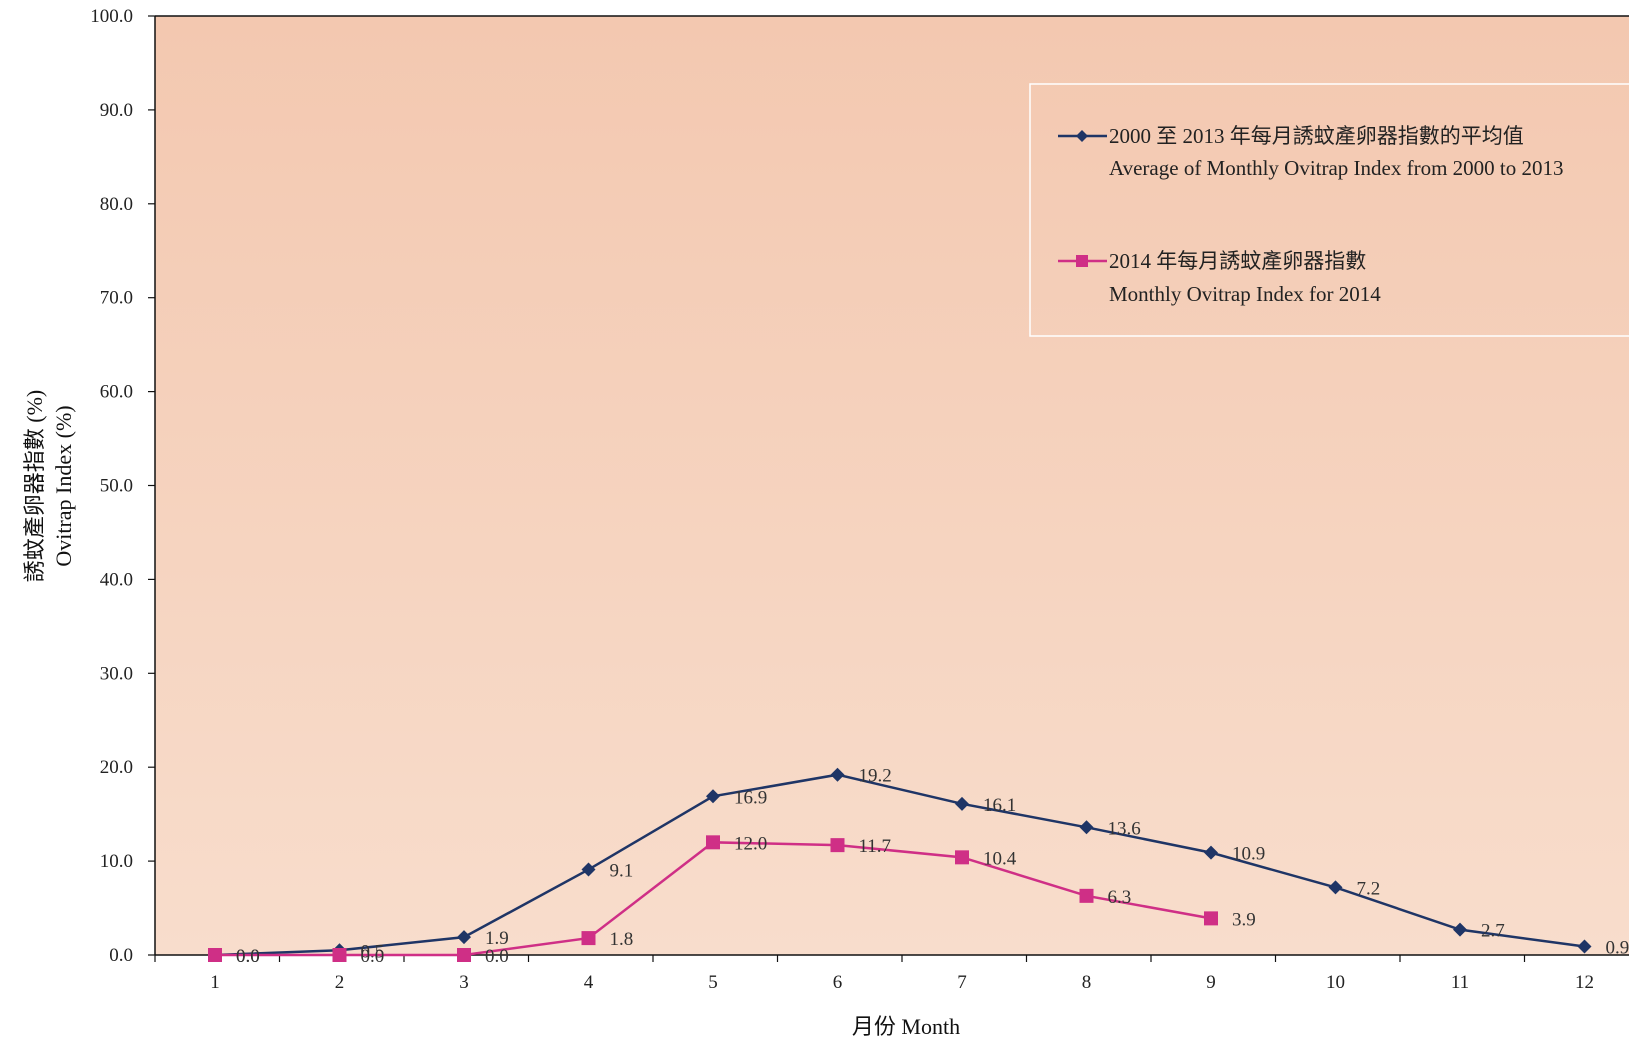 The height and width of the screenshot is (1041, 1629). What do you see at coordinates (1082, 136) in the screenshot?
I see `legend-avg-marker` at bounding box center [1082, 136].